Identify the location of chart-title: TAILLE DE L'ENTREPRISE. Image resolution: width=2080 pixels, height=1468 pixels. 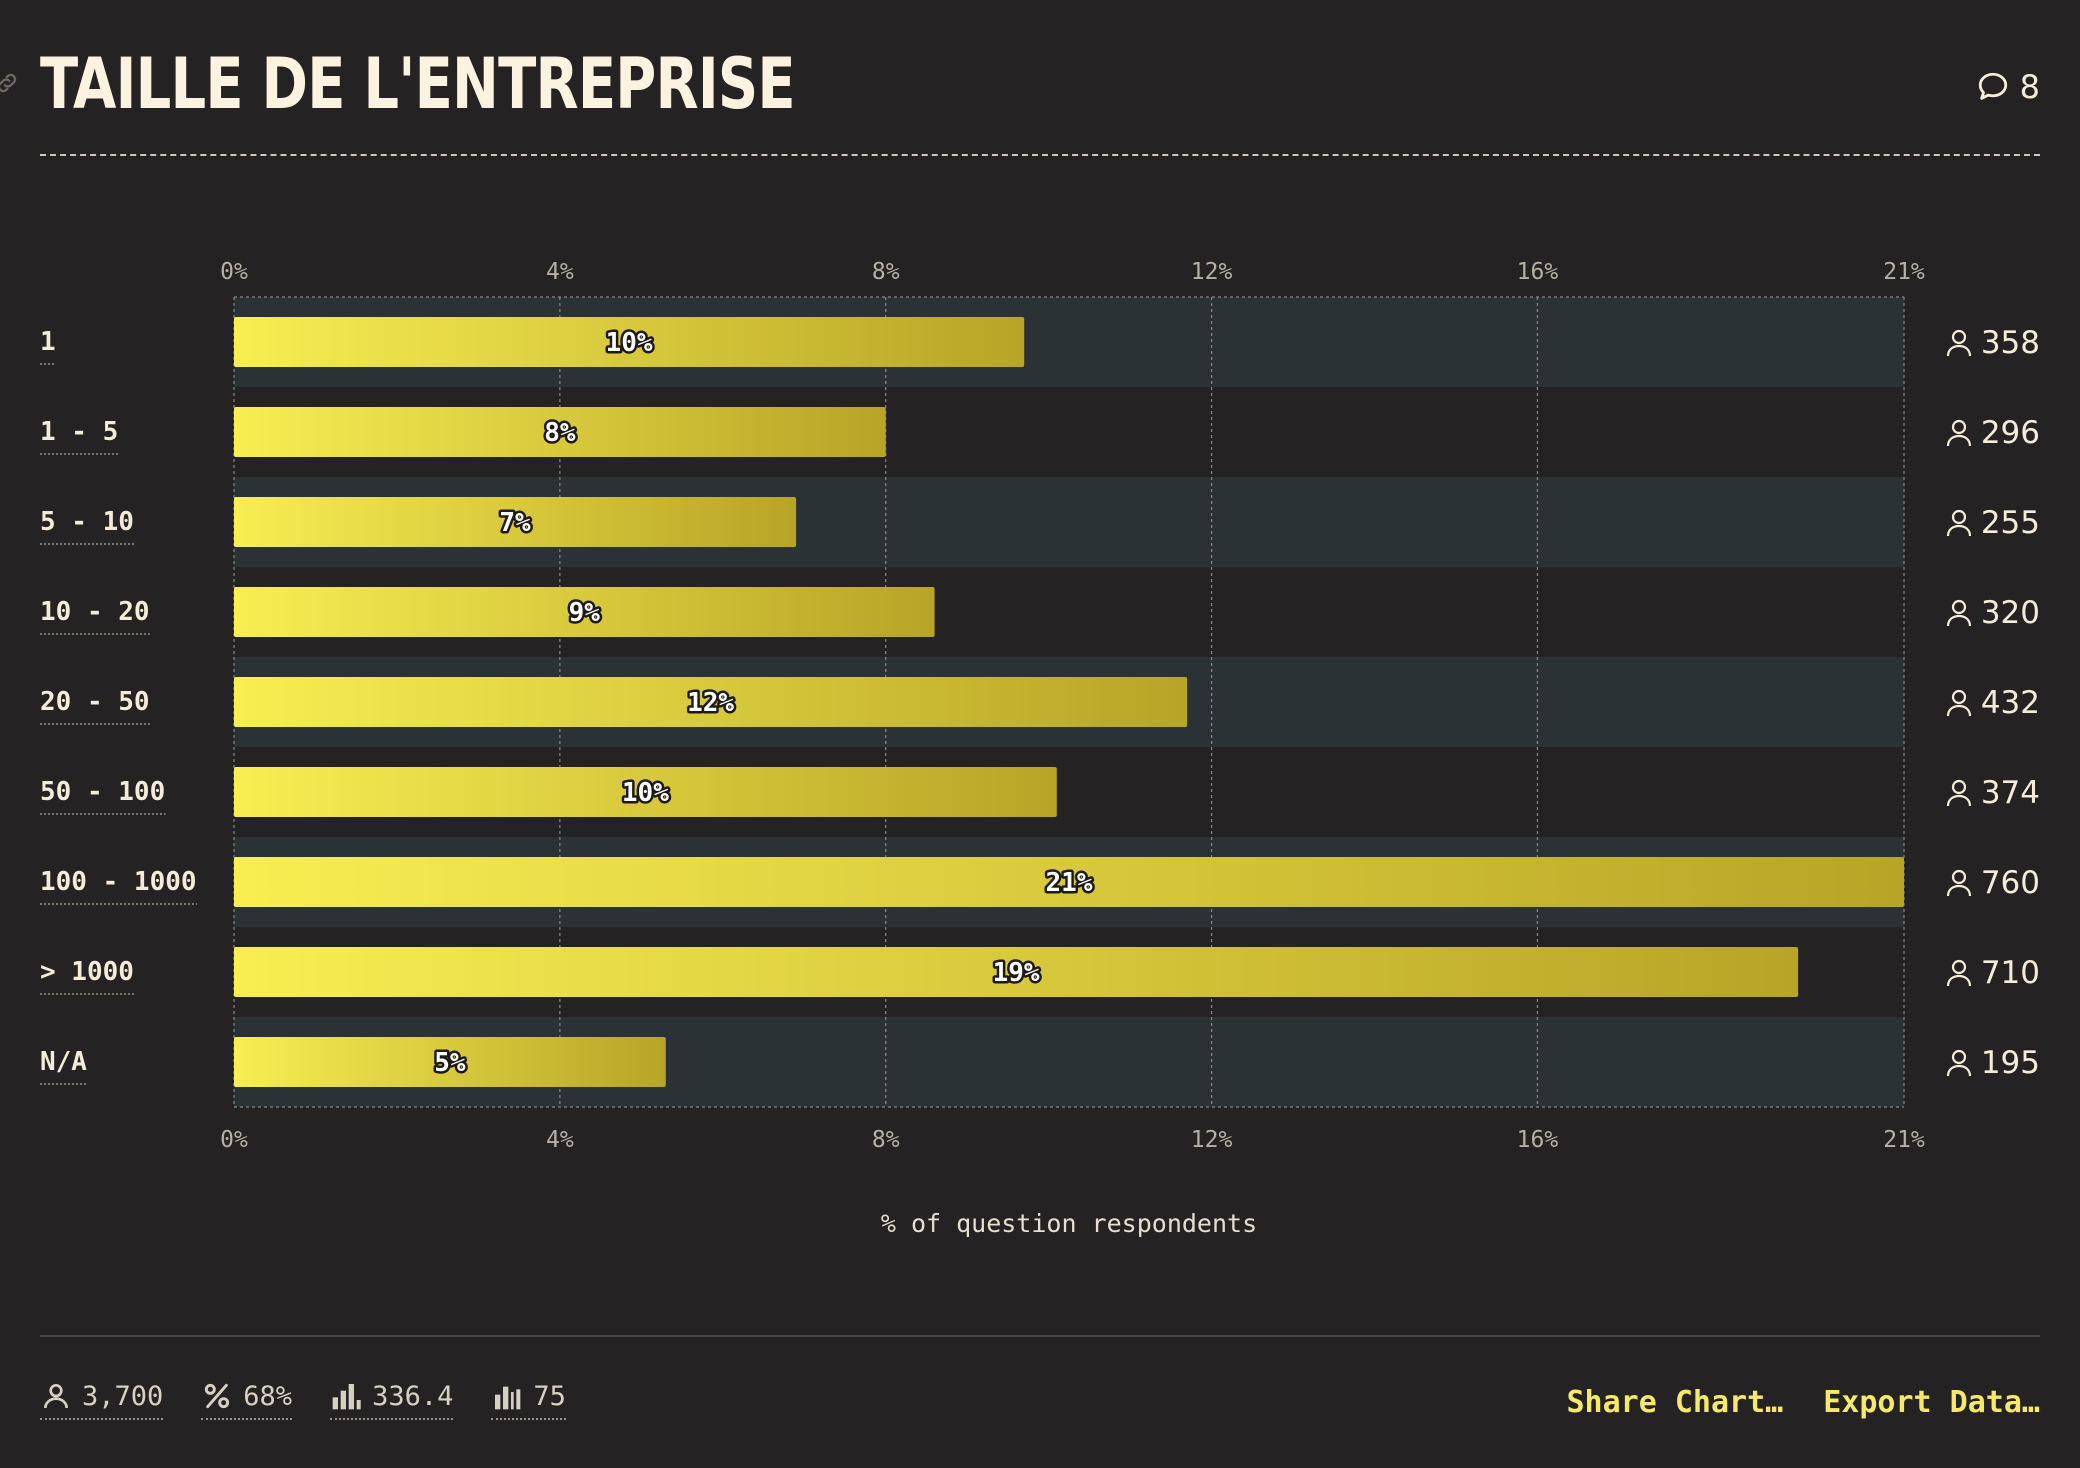
(418, 84).